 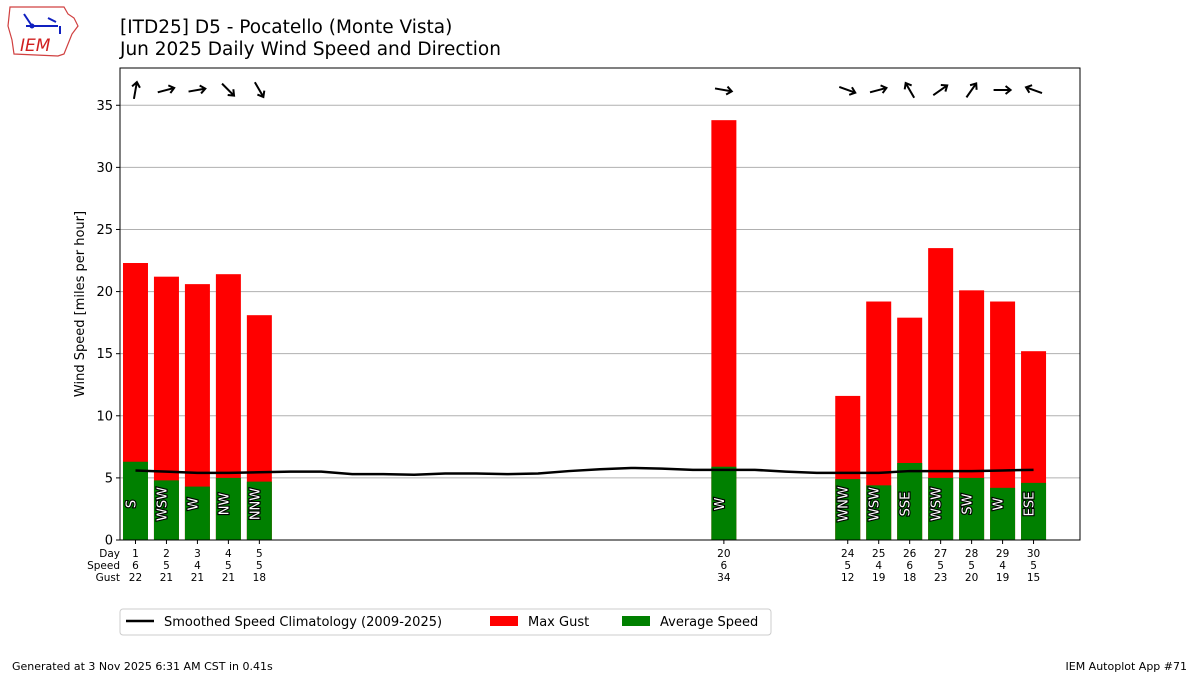 I want to click on chart-title: [ITD25] D5 - Pocatello (Monte Vista), so click(x=286, y=27).